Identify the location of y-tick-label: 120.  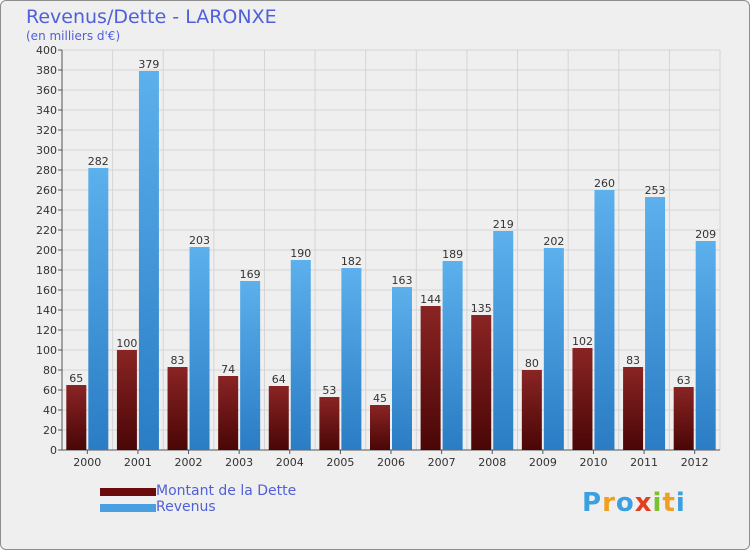
(46, 330).